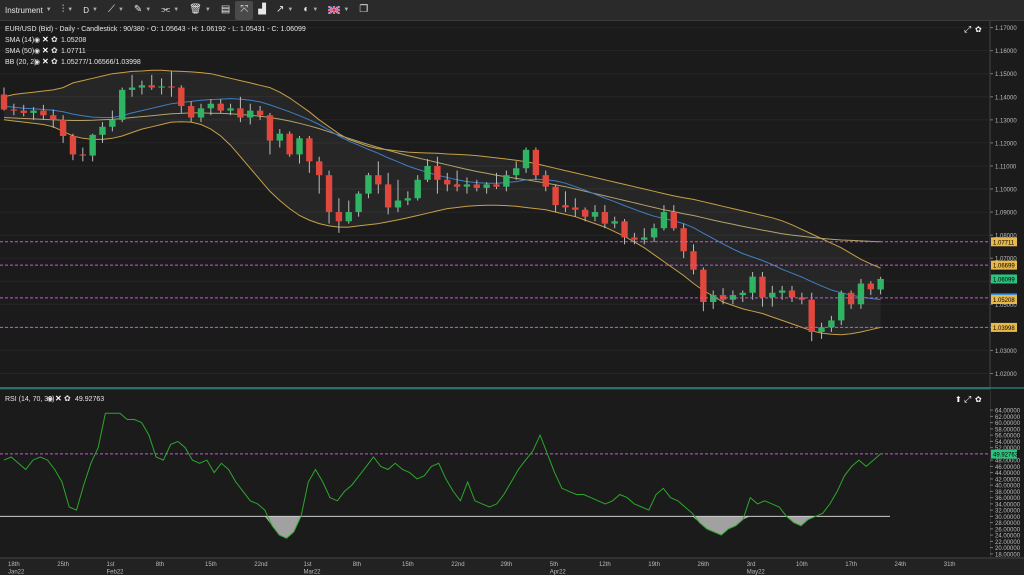 The image size is (1024, 575). What do you see at coordinates (1006, 167) in the screenshot?
I see `price-tick-label: 1.11000` at bounding box center [1006, 167].